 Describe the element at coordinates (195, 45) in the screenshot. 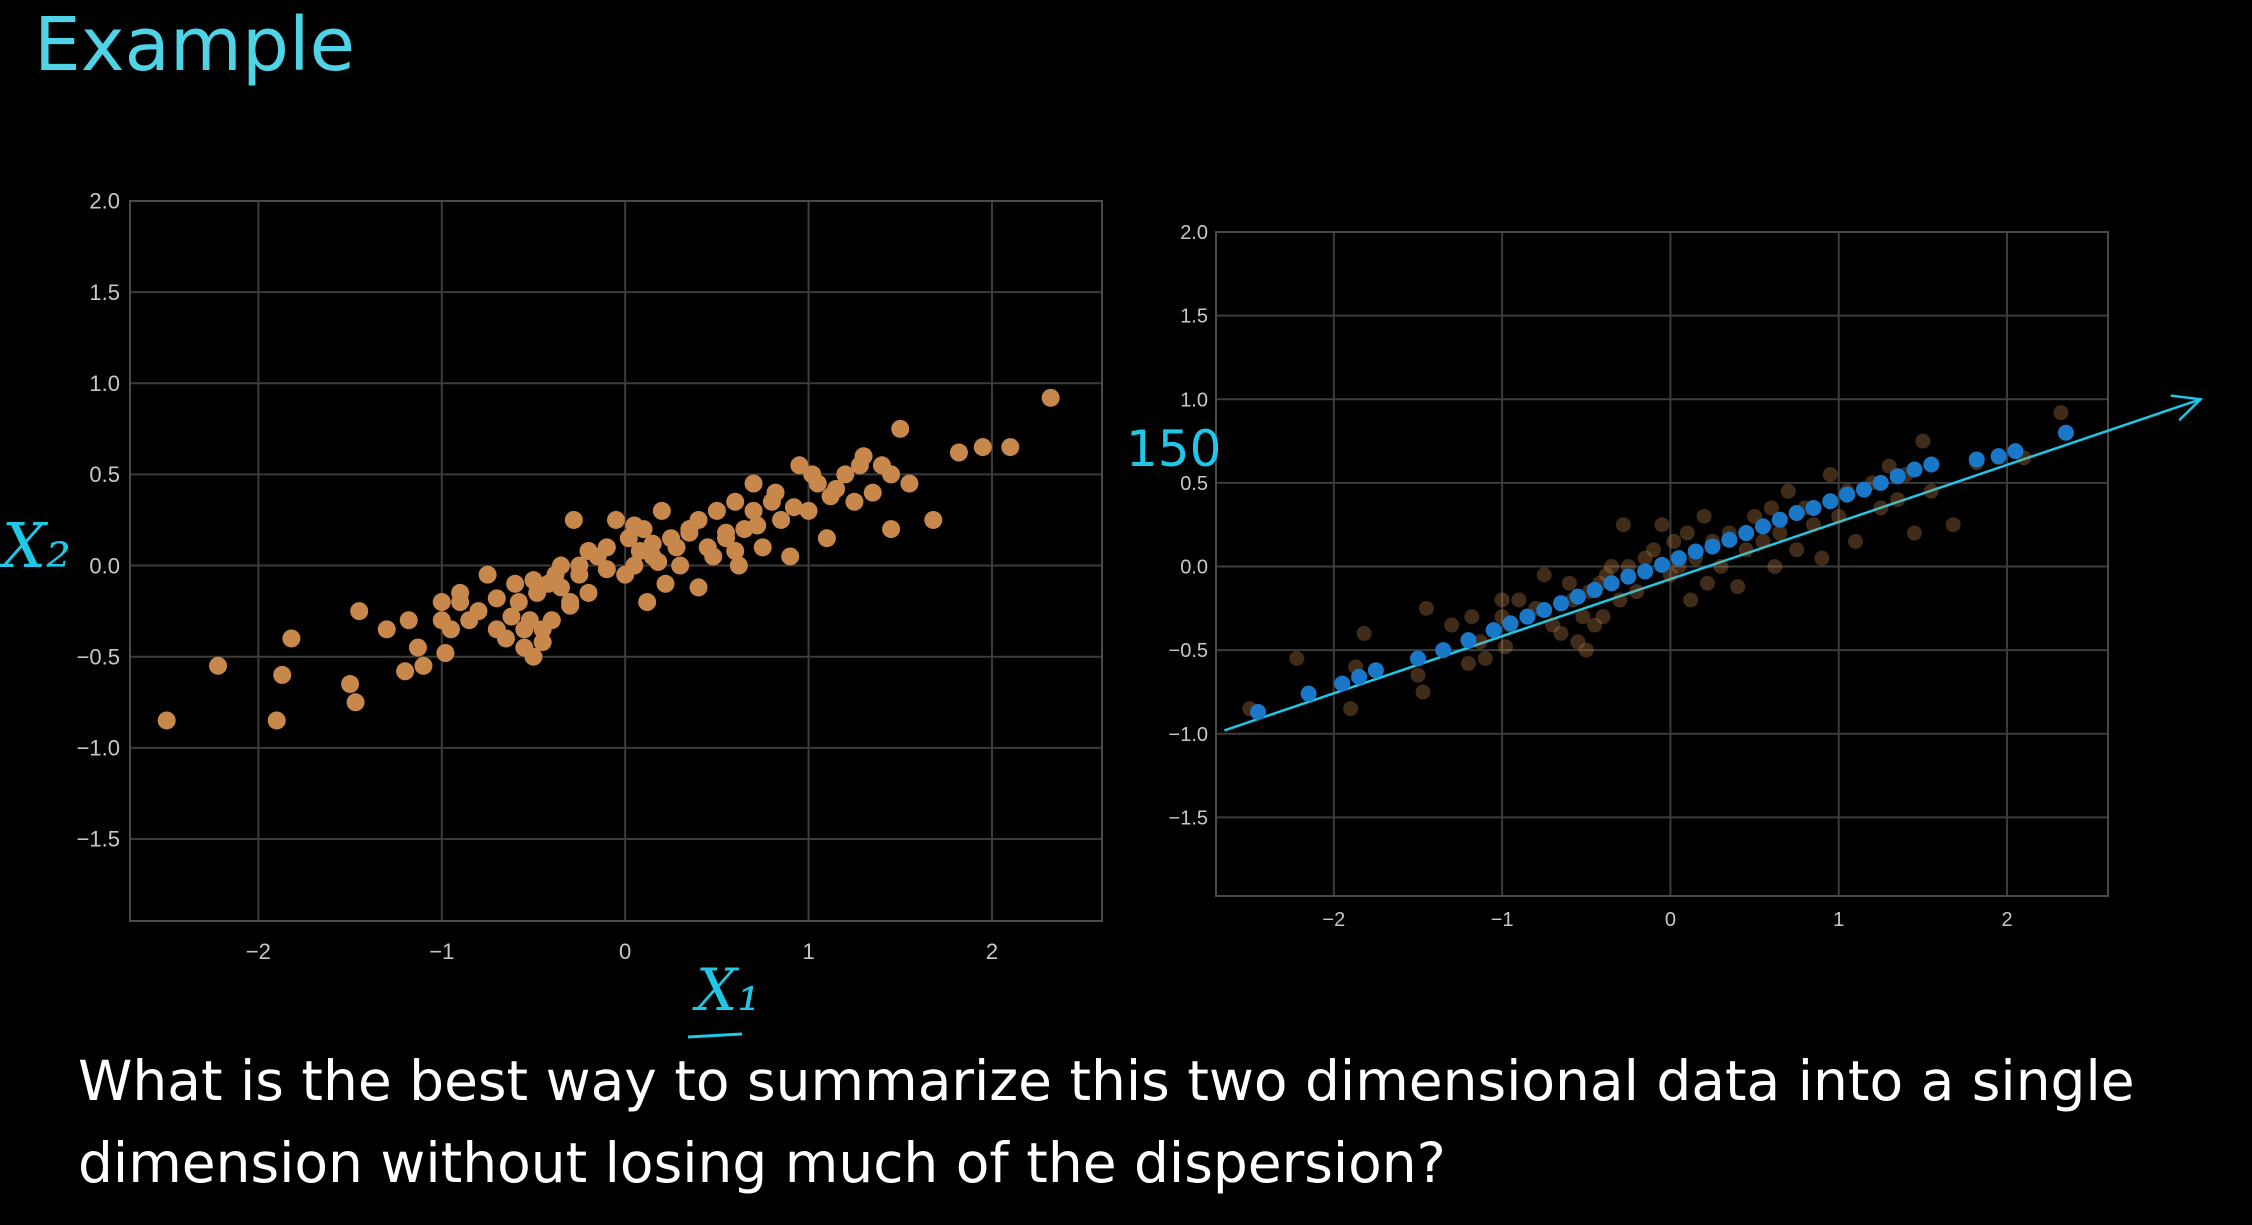

I see `slide-title: Example` at that location.